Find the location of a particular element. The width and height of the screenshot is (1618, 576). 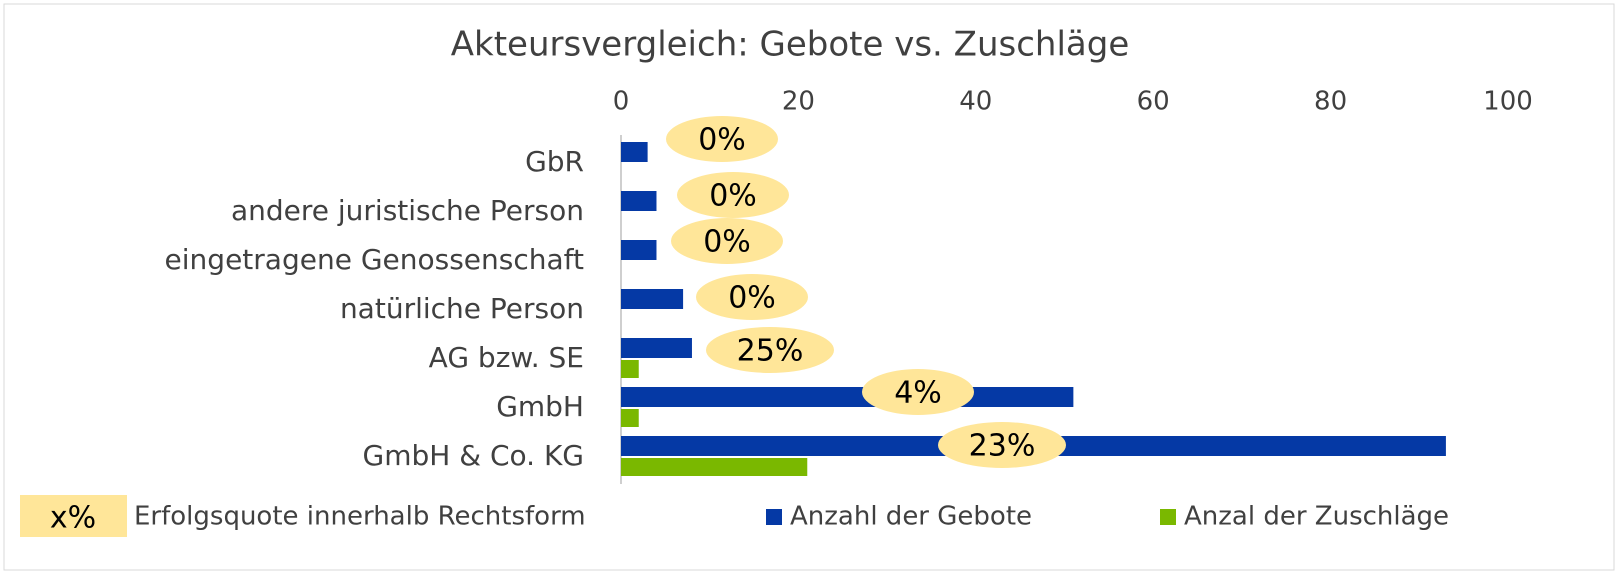

y-tick-label: AG bzw. SE is located at coordinates (506, 357).